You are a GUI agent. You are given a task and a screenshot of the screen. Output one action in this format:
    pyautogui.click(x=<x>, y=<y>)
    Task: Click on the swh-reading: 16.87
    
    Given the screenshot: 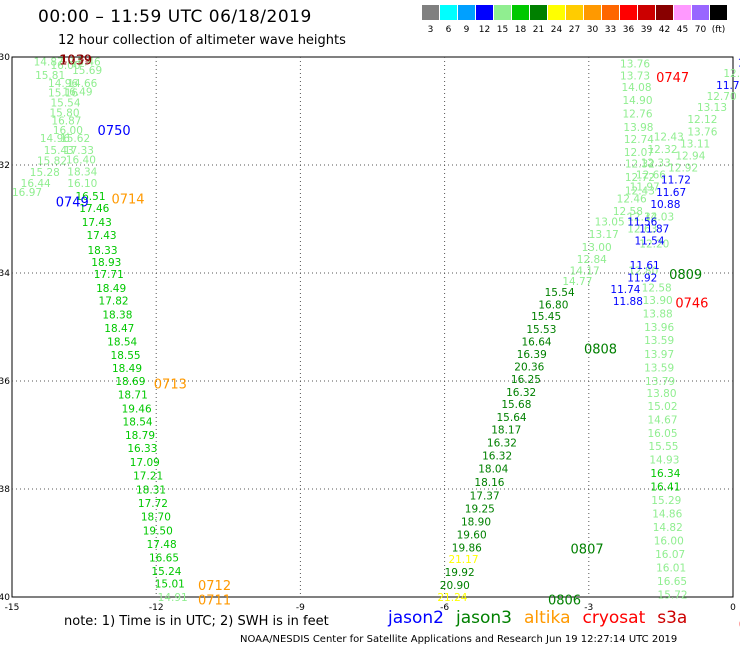 What is the action you would take?
    pyautogui.click(x=66, y=122)
    